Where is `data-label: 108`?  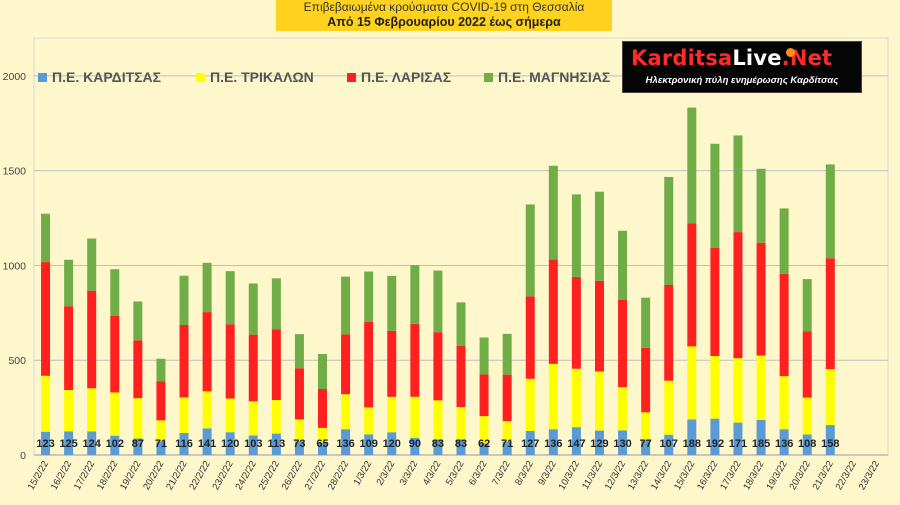 data-label: 108 is located at coordinates (807, 444).